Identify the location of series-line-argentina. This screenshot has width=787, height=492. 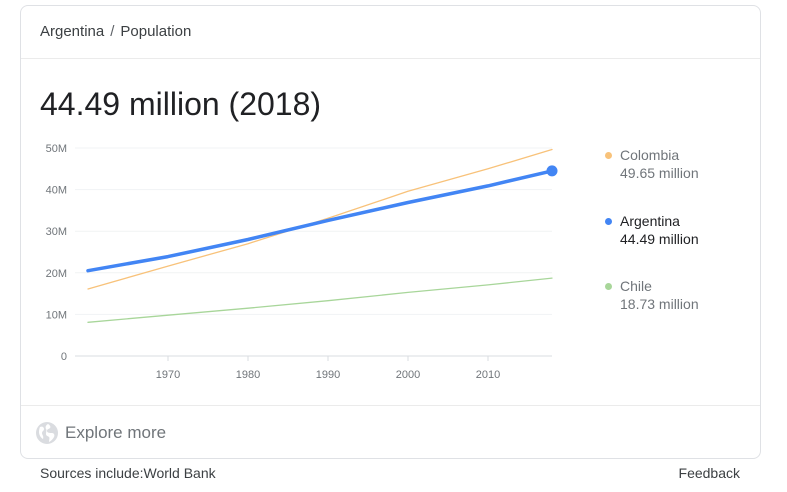
(320, 221).